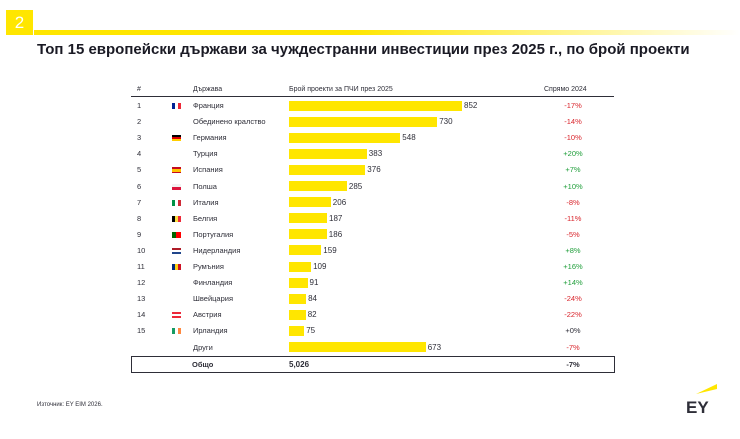  What do you see at coordinates (139, 234) in the screenshot?
I see `row-rank: 9` at bounding box center [139, 234].